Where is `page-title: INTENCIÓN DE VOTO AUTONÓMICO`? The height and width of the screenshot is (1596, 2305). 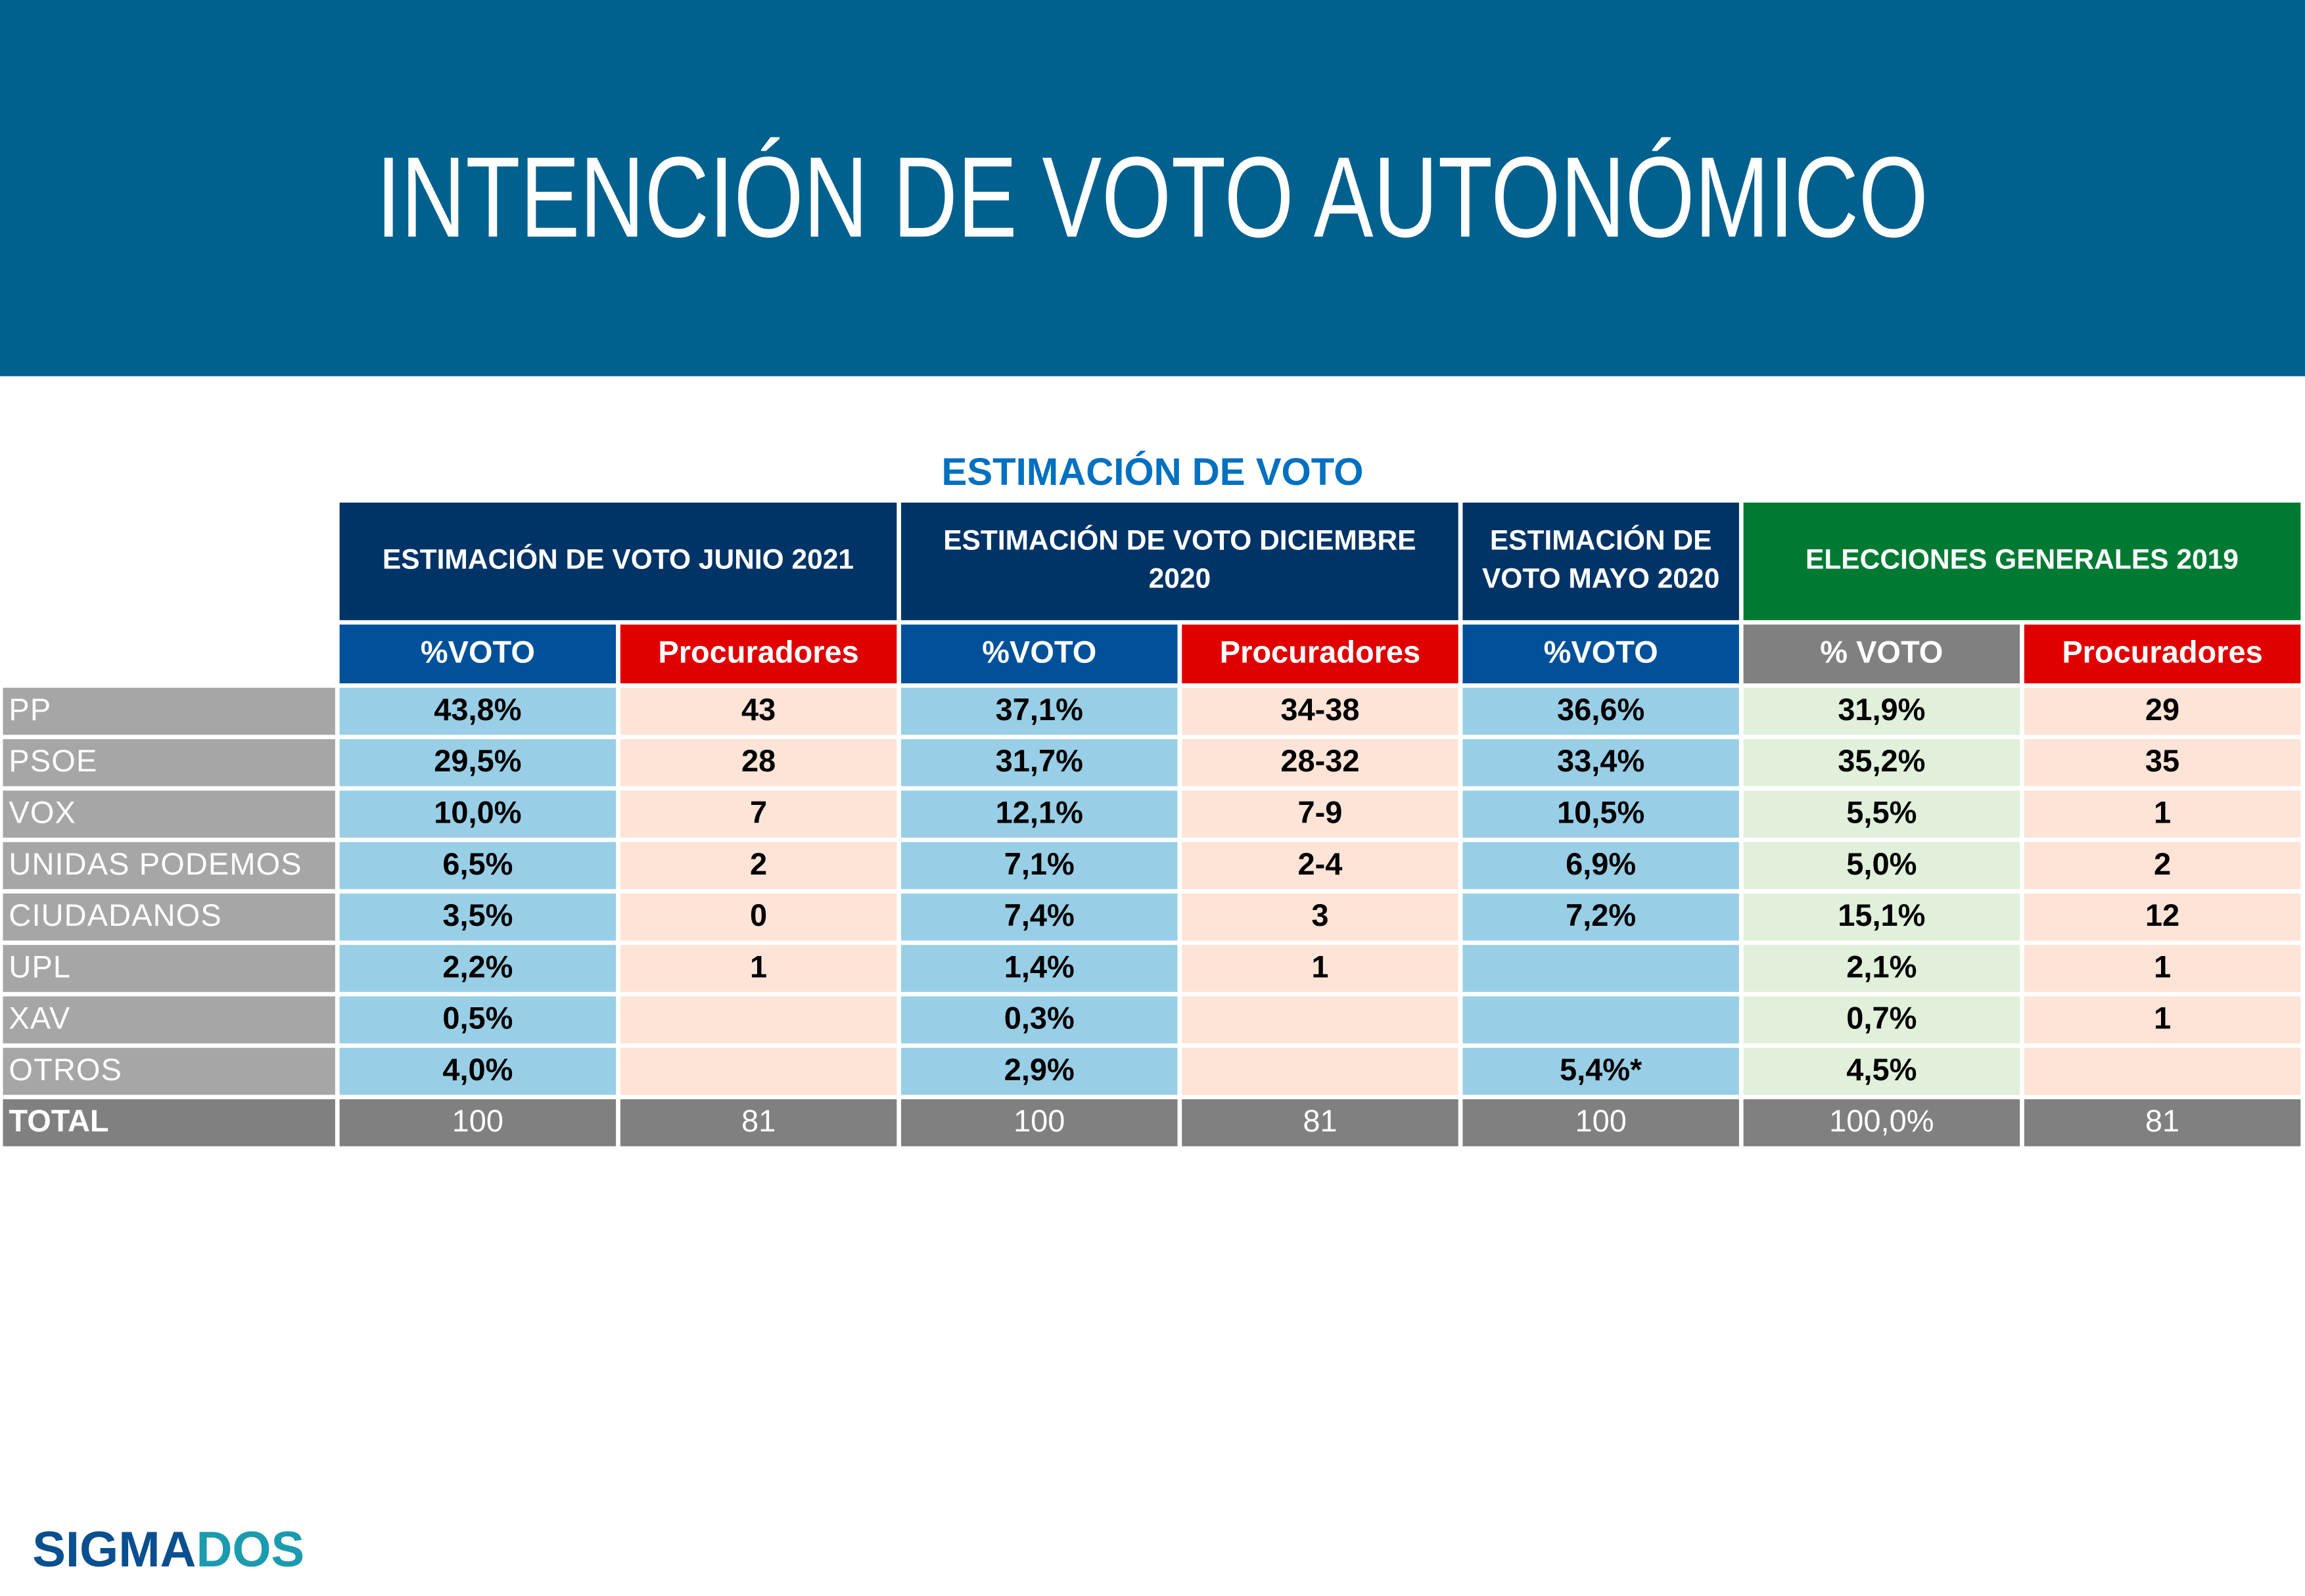 page-title: INTENCIÓN DE VOTO AUTONÓMICO is located at coordinates (1152, 197).